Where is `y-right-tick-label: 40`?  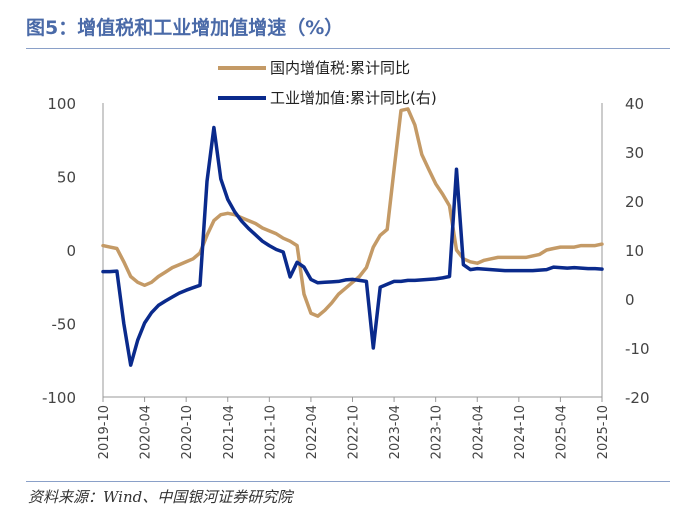 y-right-tick-label: 40 is located at coordinates (634, 104).